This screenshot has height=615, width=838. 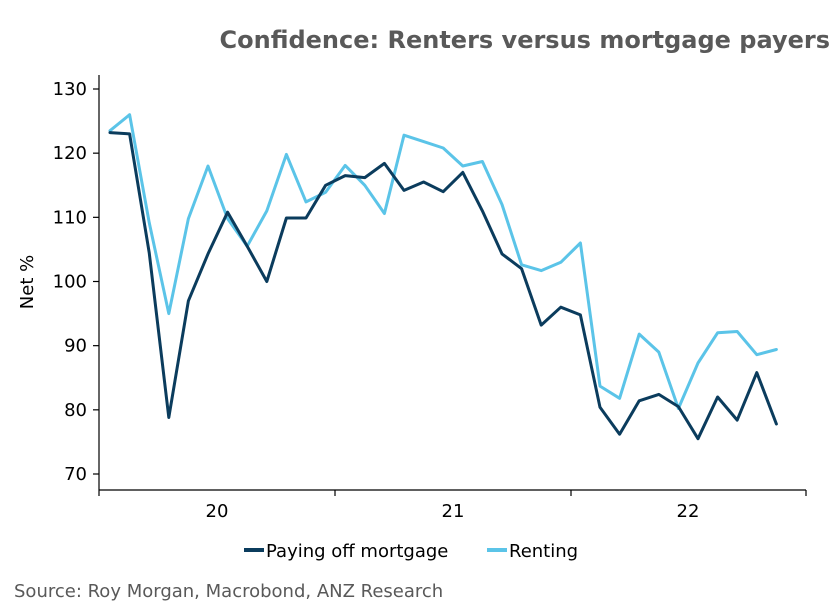 What do you see at coordinates (453, 511) in the screenshot?
I see `x-tick-label: 21` at bounding box center [453, 511].